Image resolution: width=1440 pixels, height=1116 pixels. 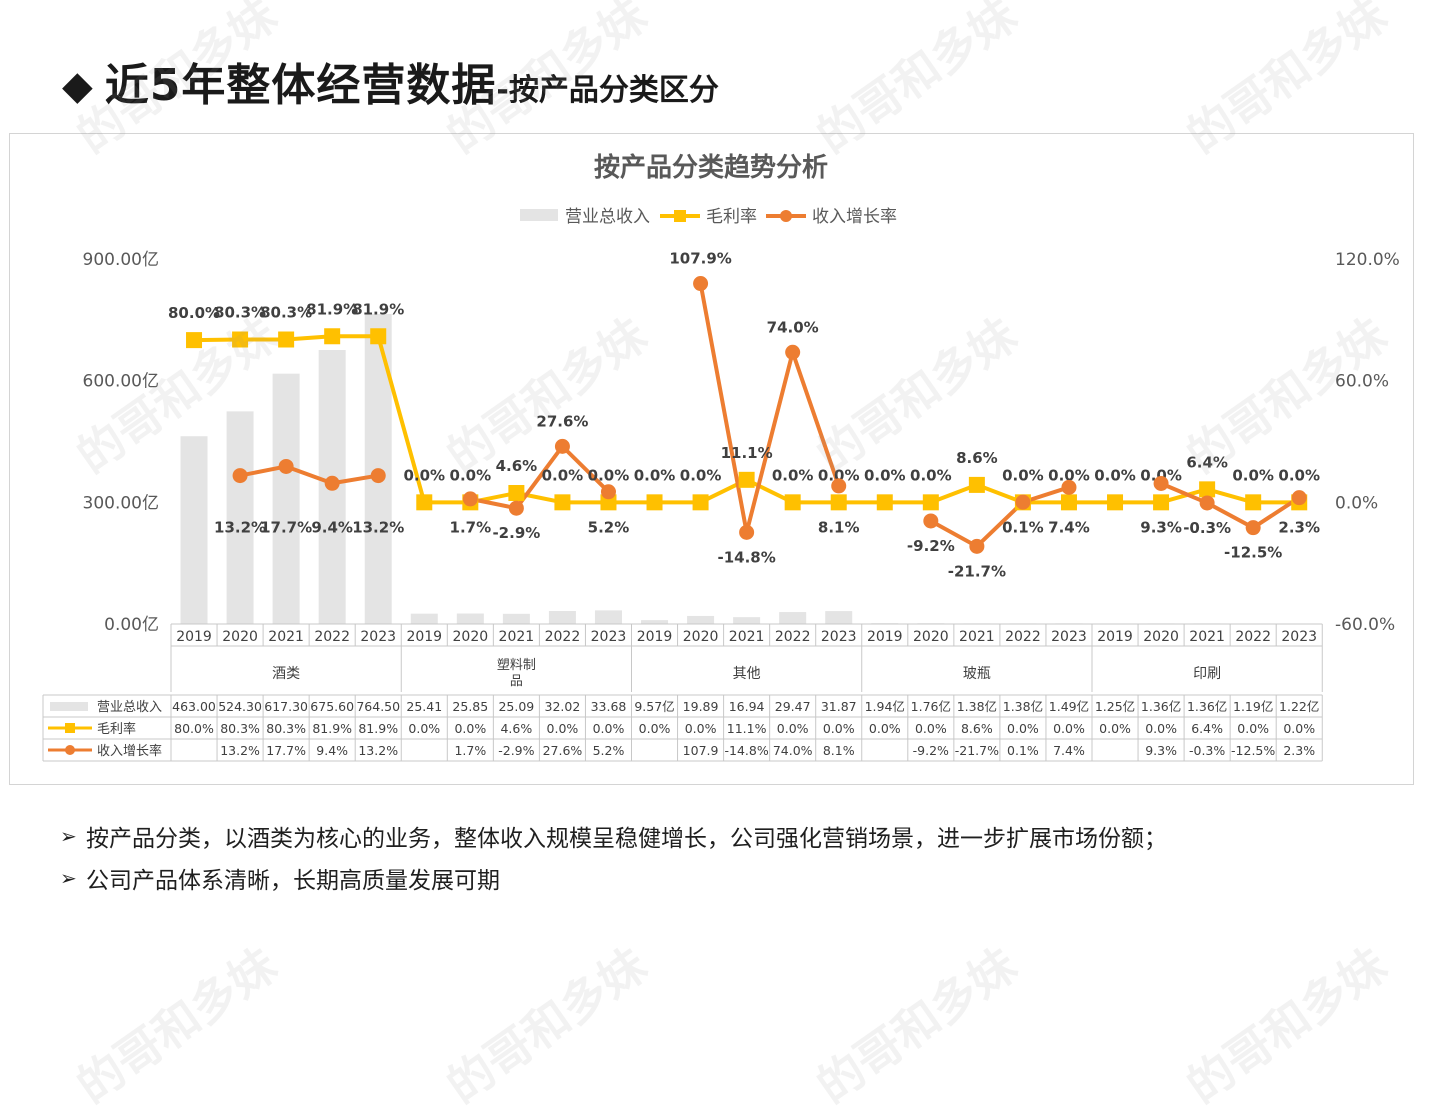 What do you see at coordinates (1115, 706) in the screenshot?
I see `table-cell: 1.25亿` at bounding box center [1115, 706].